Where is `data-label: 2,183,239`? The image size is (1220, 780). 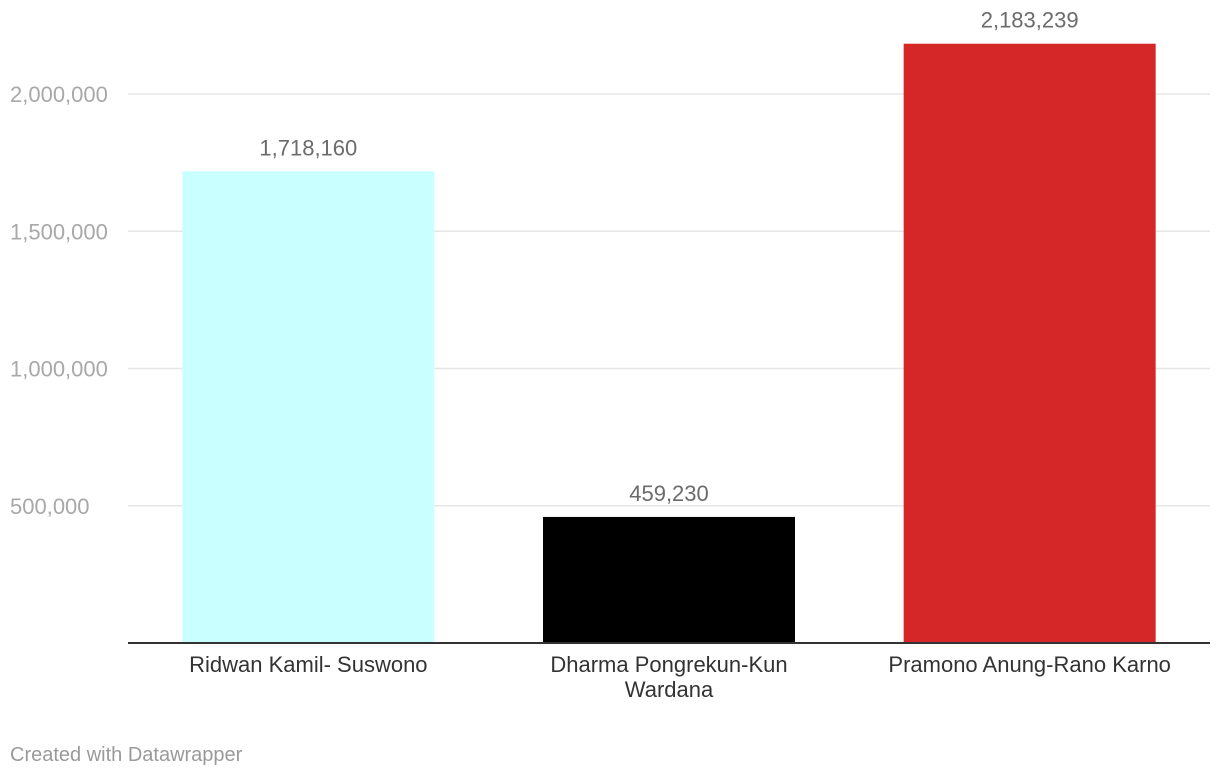
data-label: 2,183,239 is located at coordinates (1030, 20).